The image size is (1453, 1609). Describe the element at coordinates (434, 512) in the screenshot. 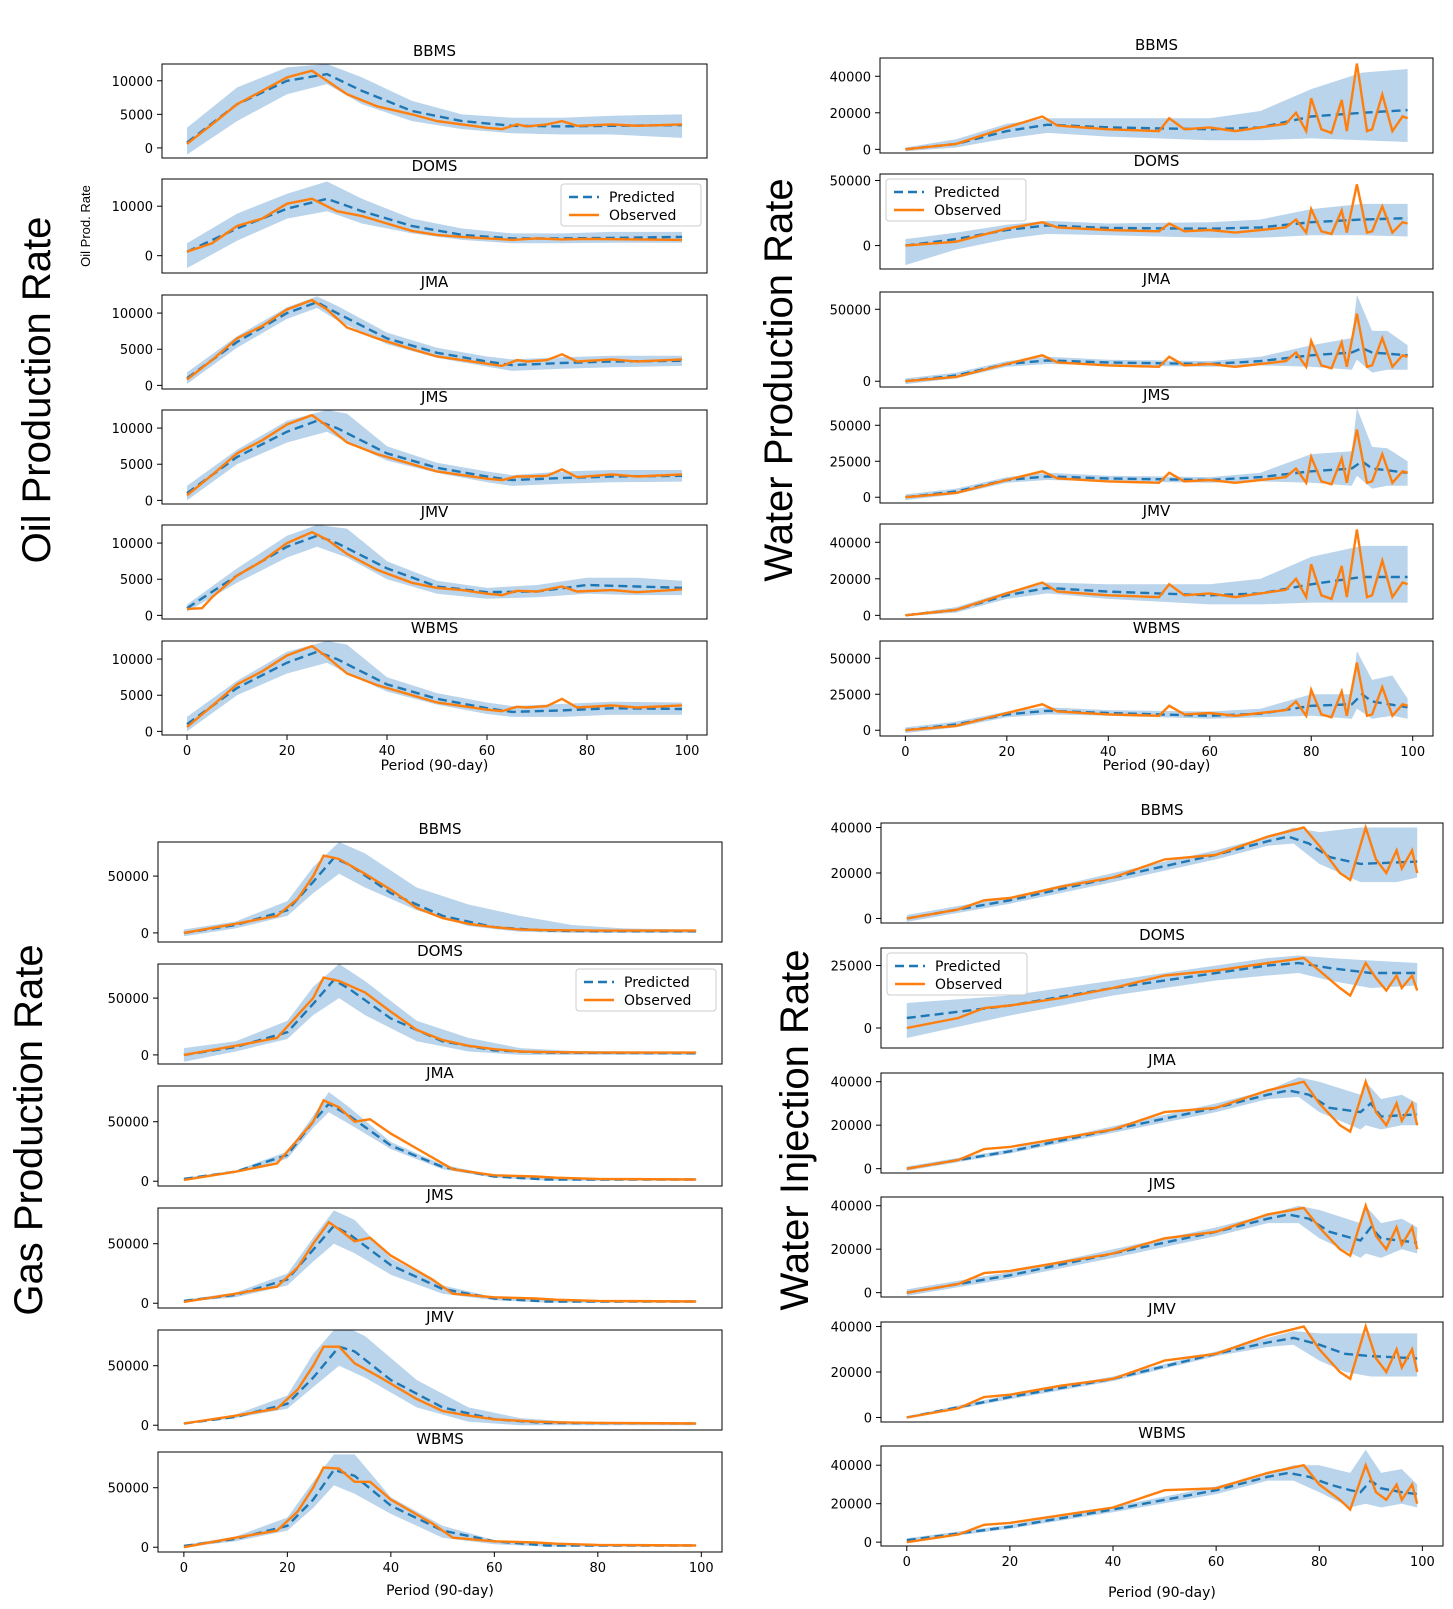

I see `panel-title: JMV` at that location.